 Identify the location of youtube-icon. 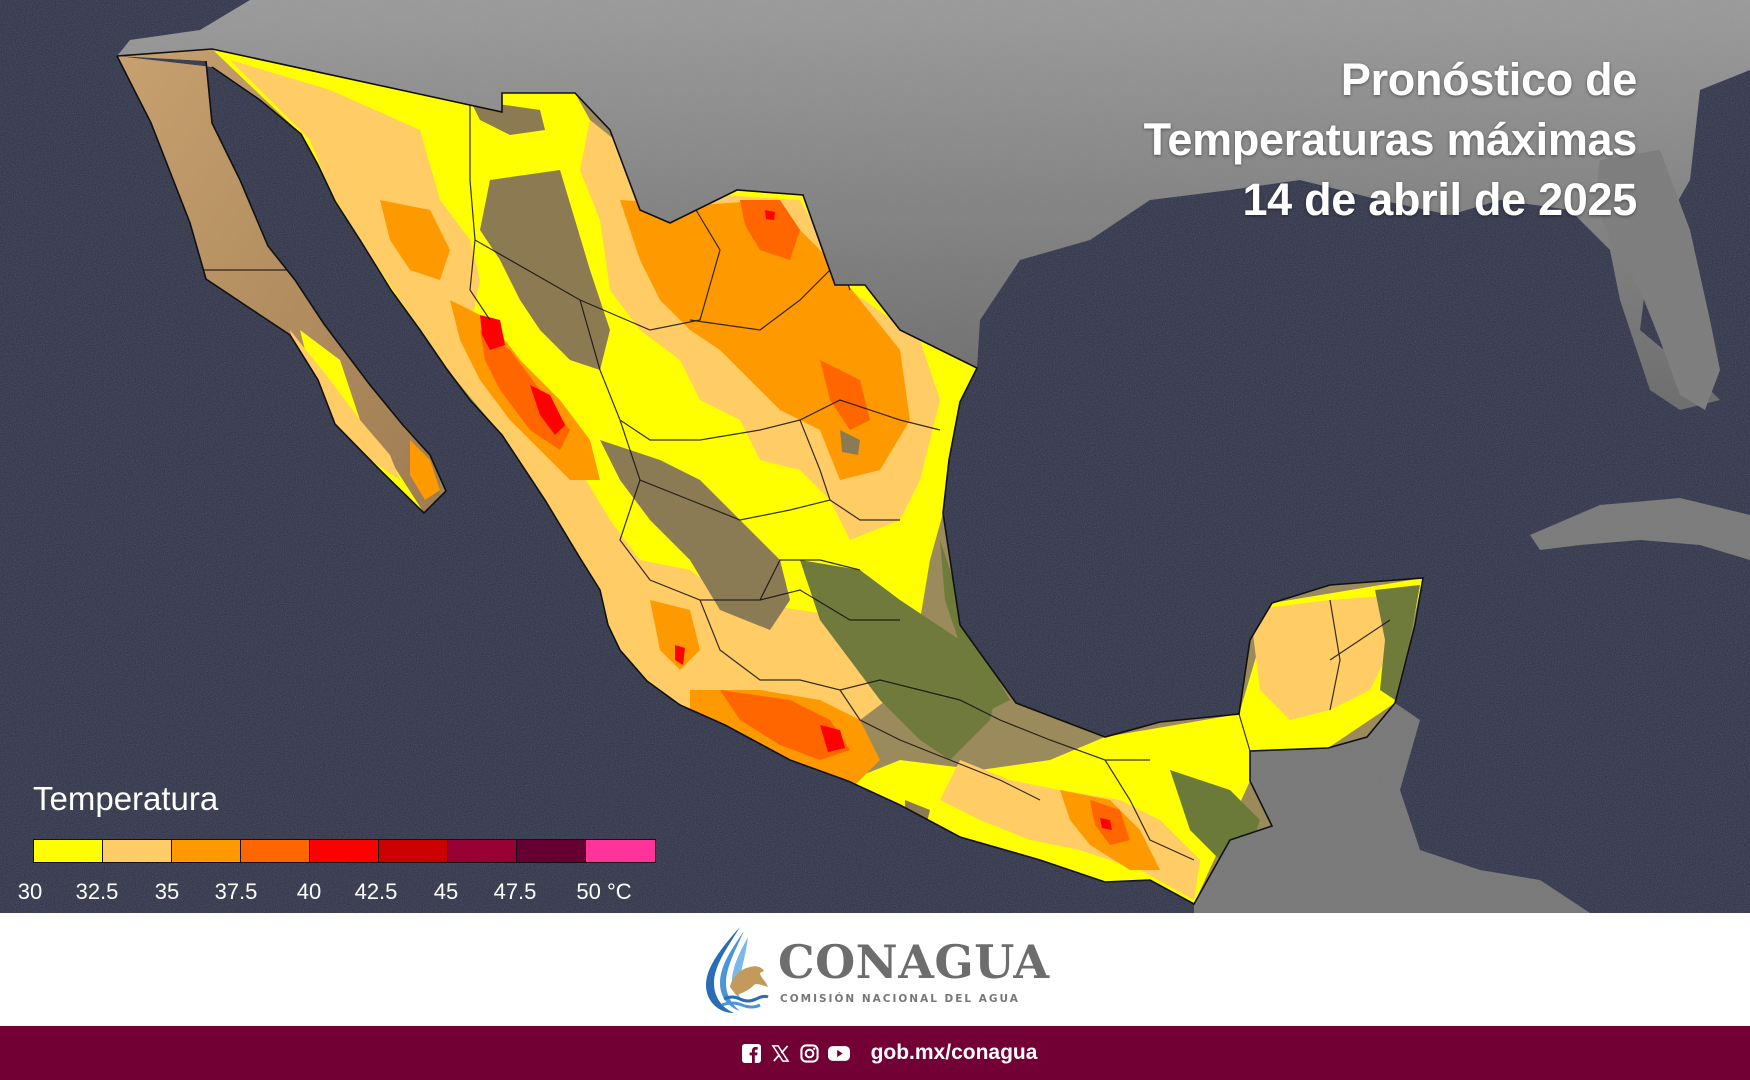
(838, 1053).